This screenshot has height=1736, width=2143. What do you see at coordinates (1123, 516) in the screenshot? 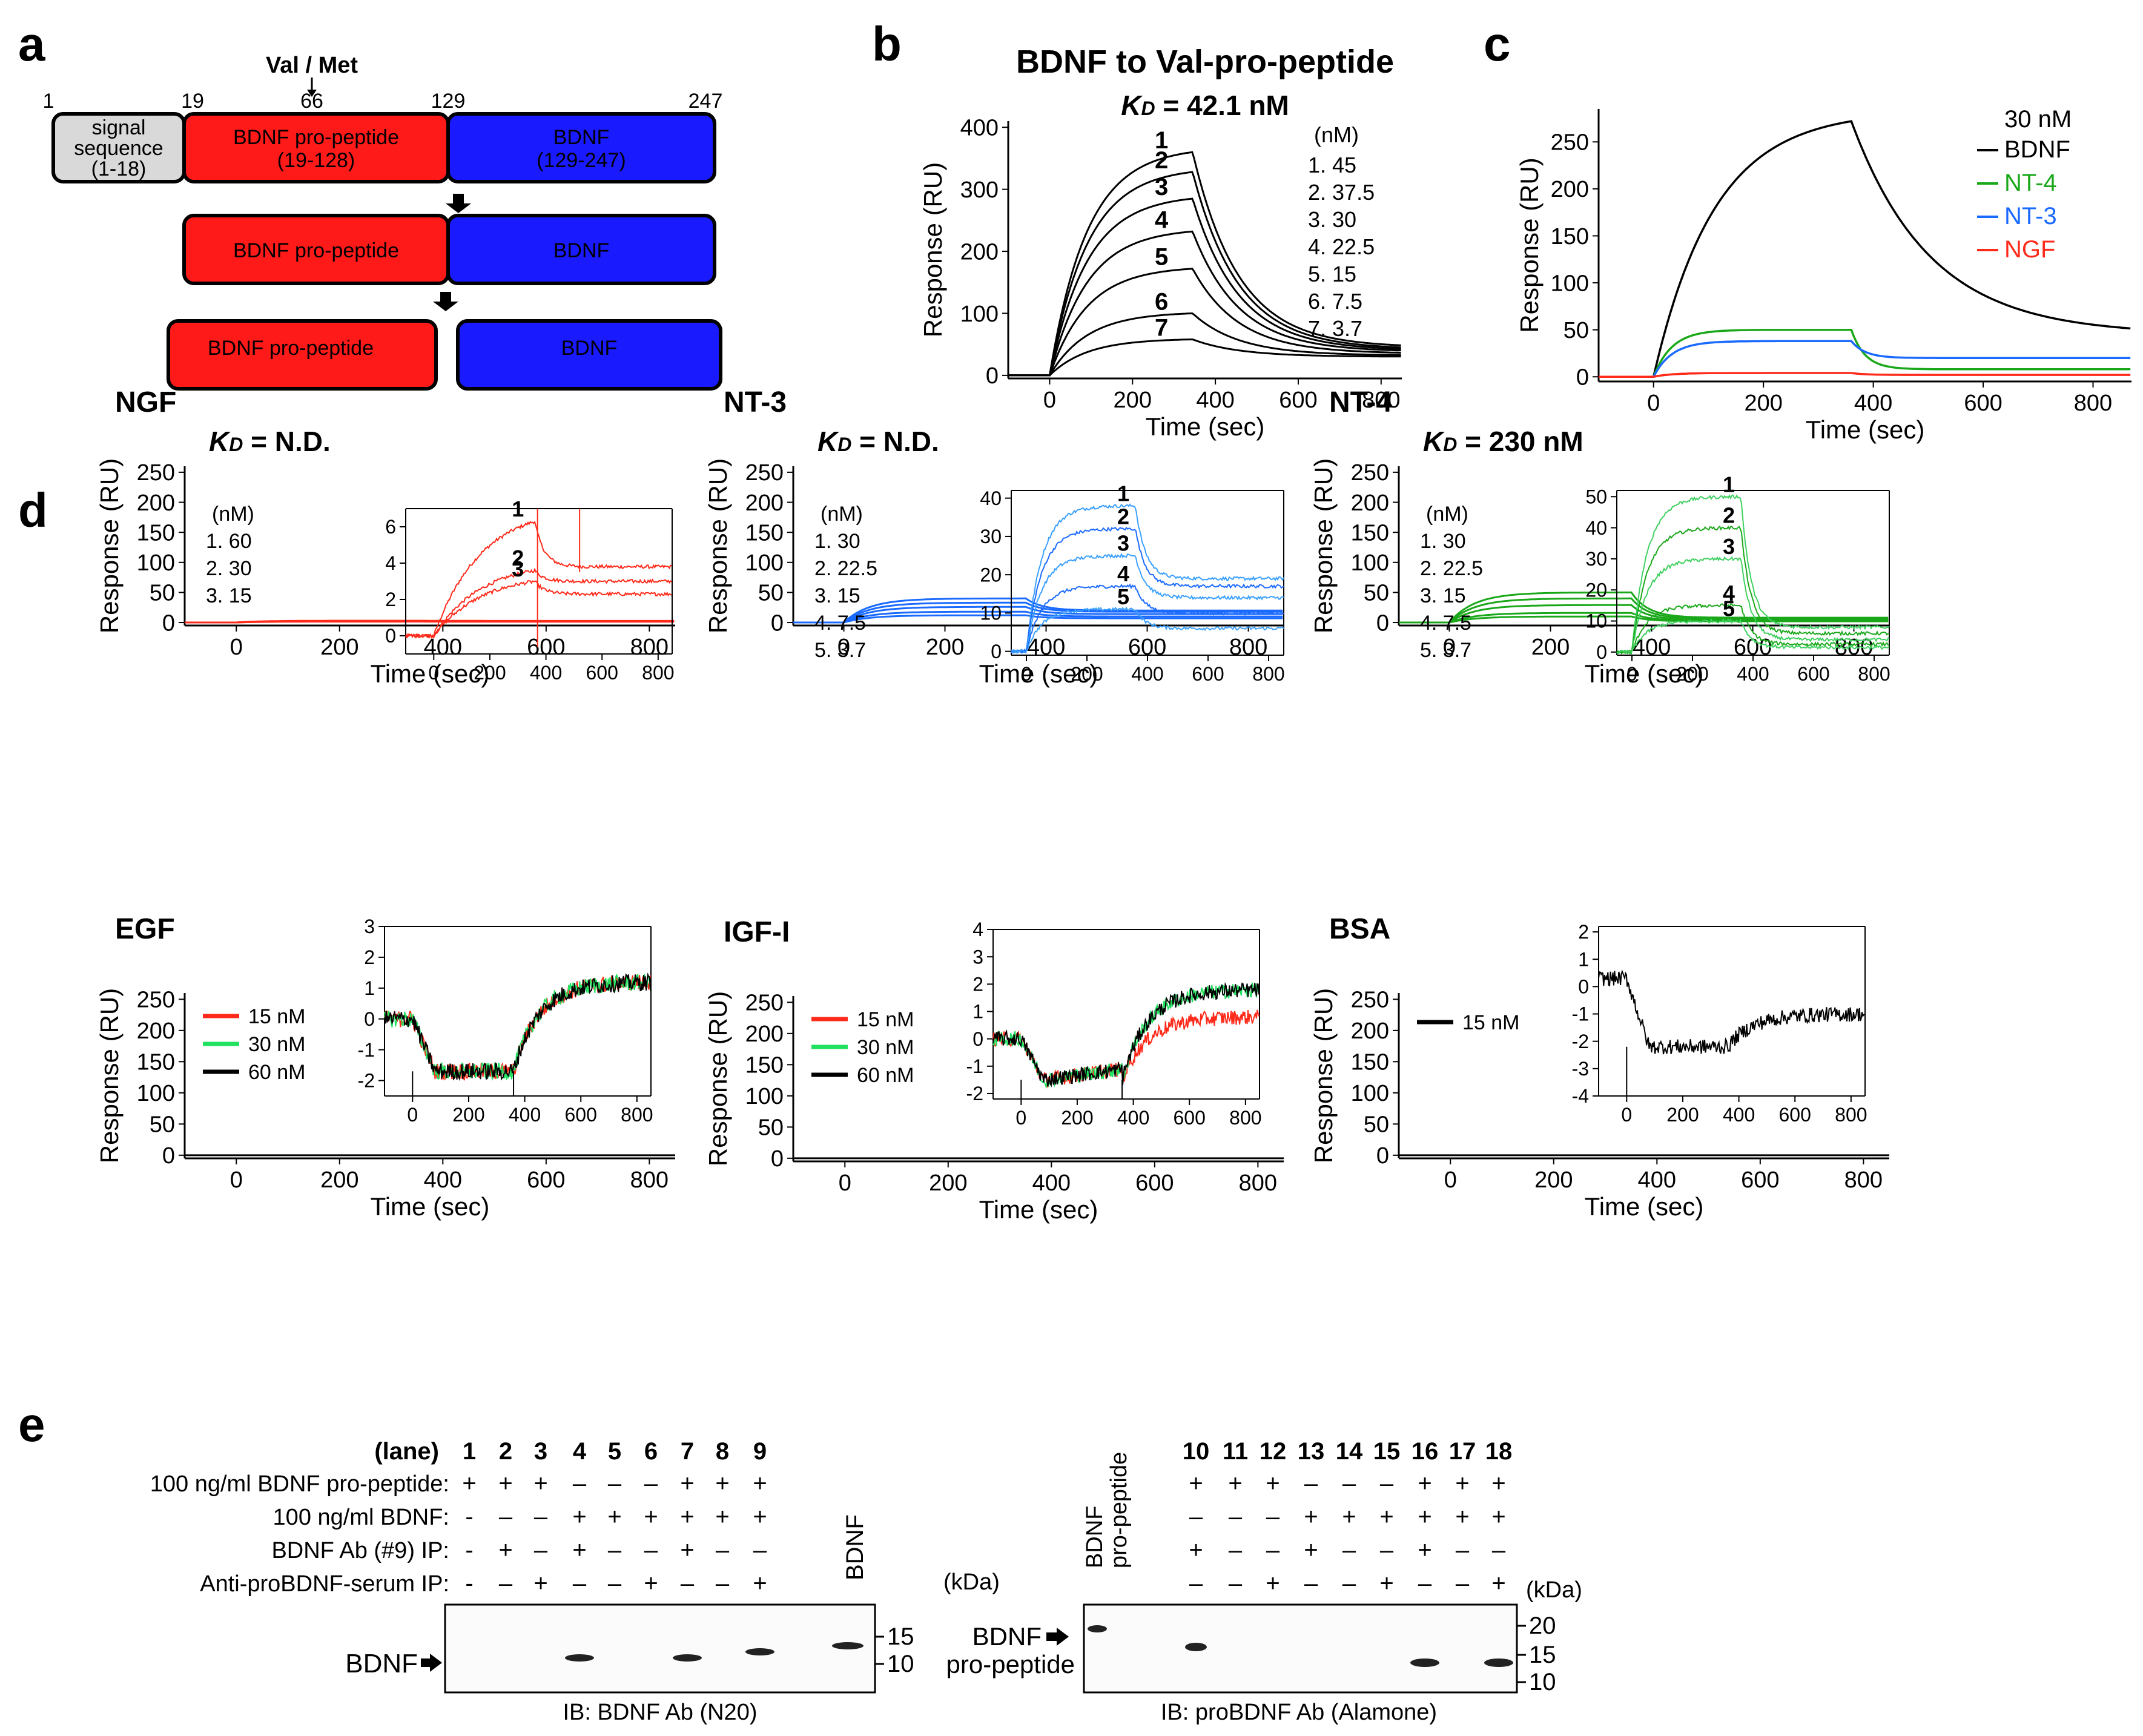
I see `inset-label-2: 2` at bounding box center [1123, 516].